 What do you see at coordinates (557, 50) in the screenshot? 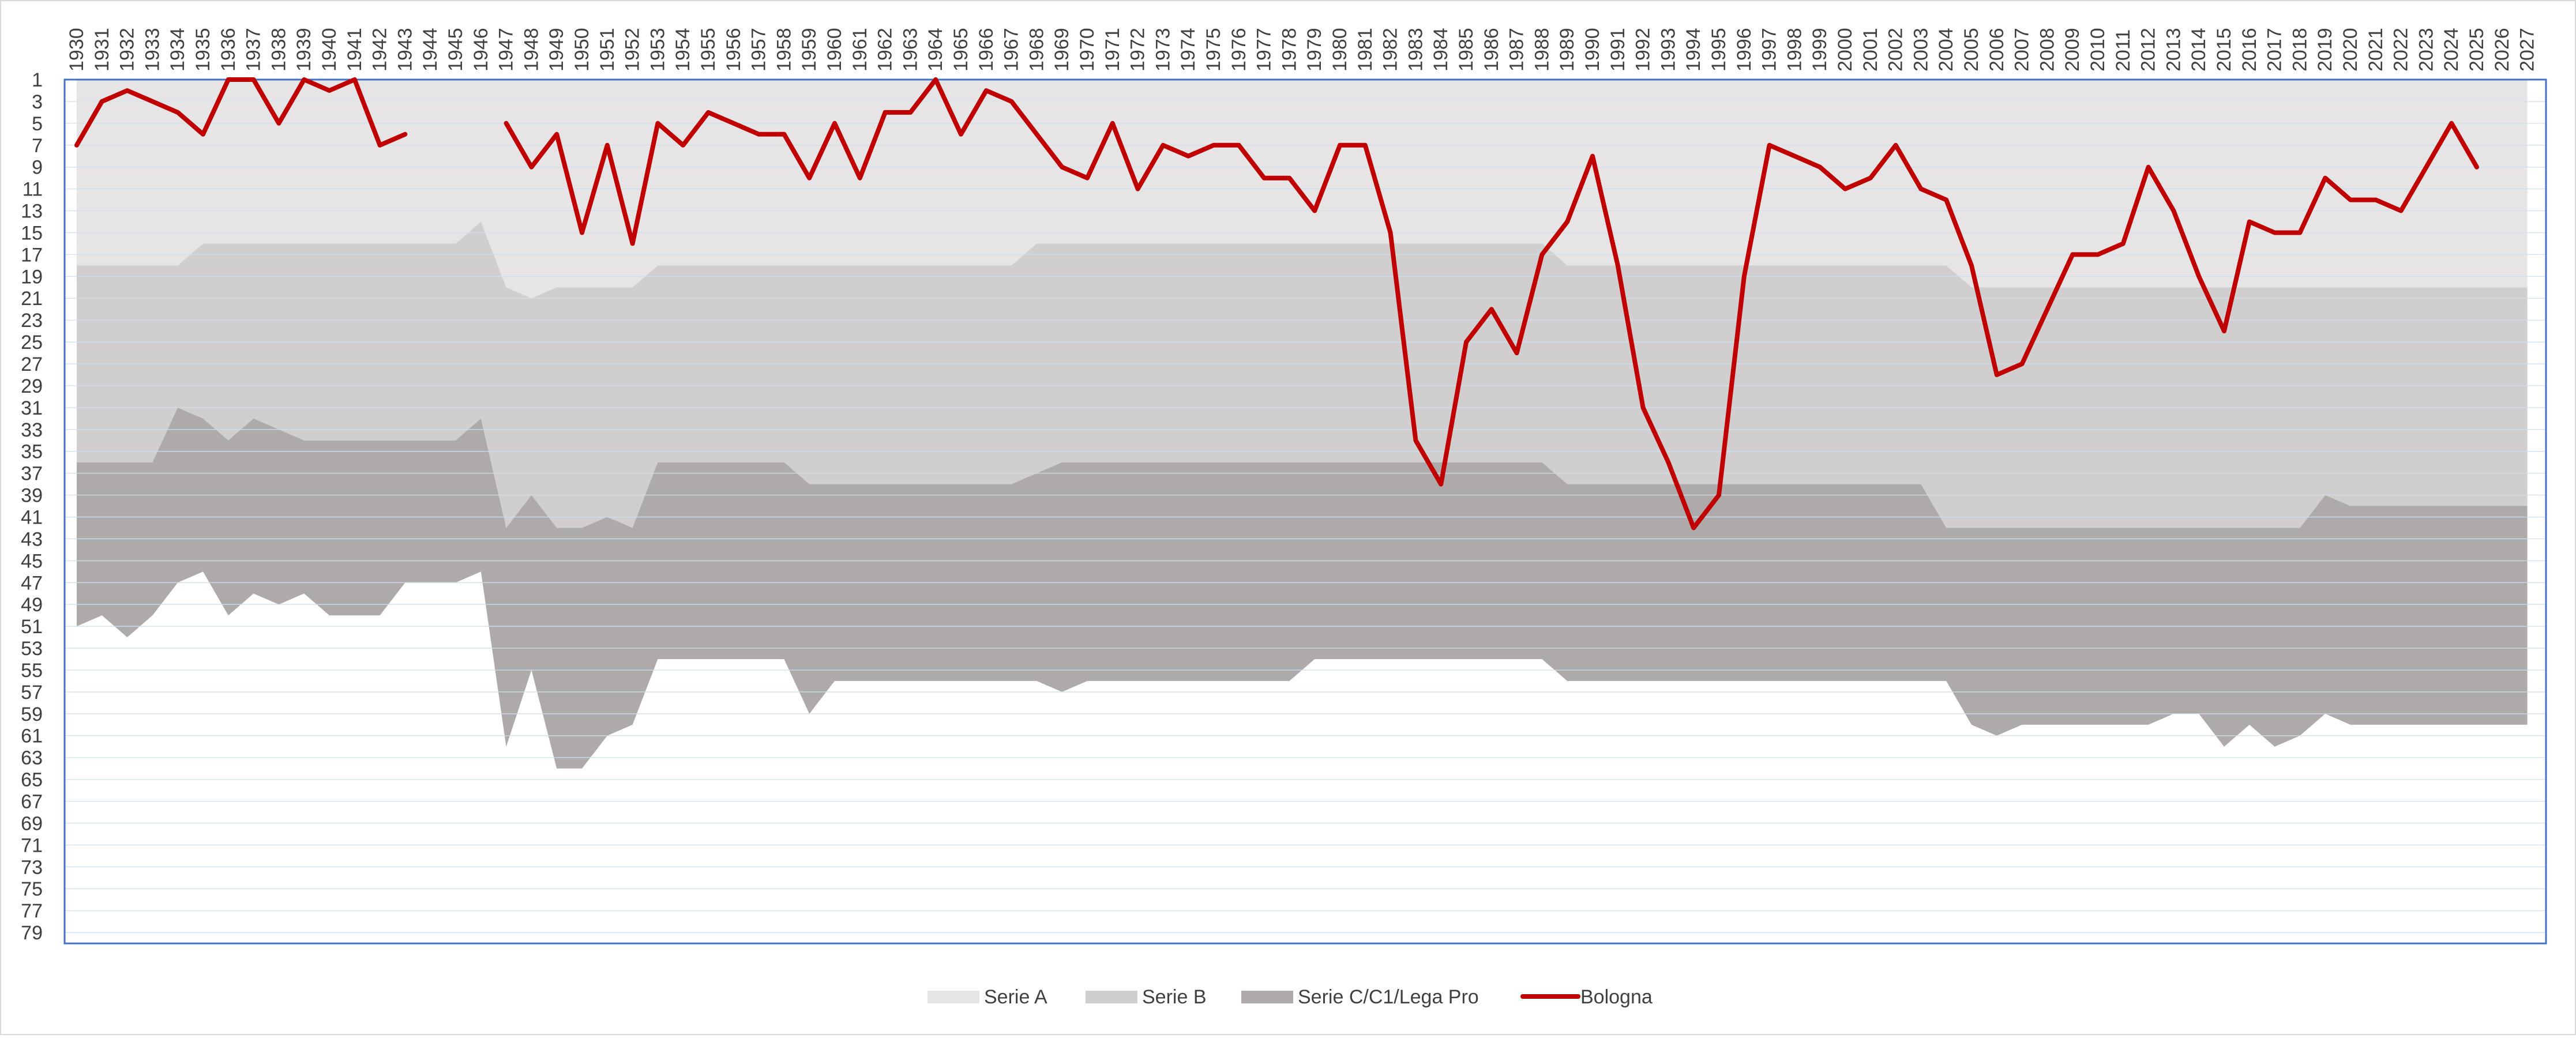
I see `x-tick-label: 1949` at bounding box center [557, 50].